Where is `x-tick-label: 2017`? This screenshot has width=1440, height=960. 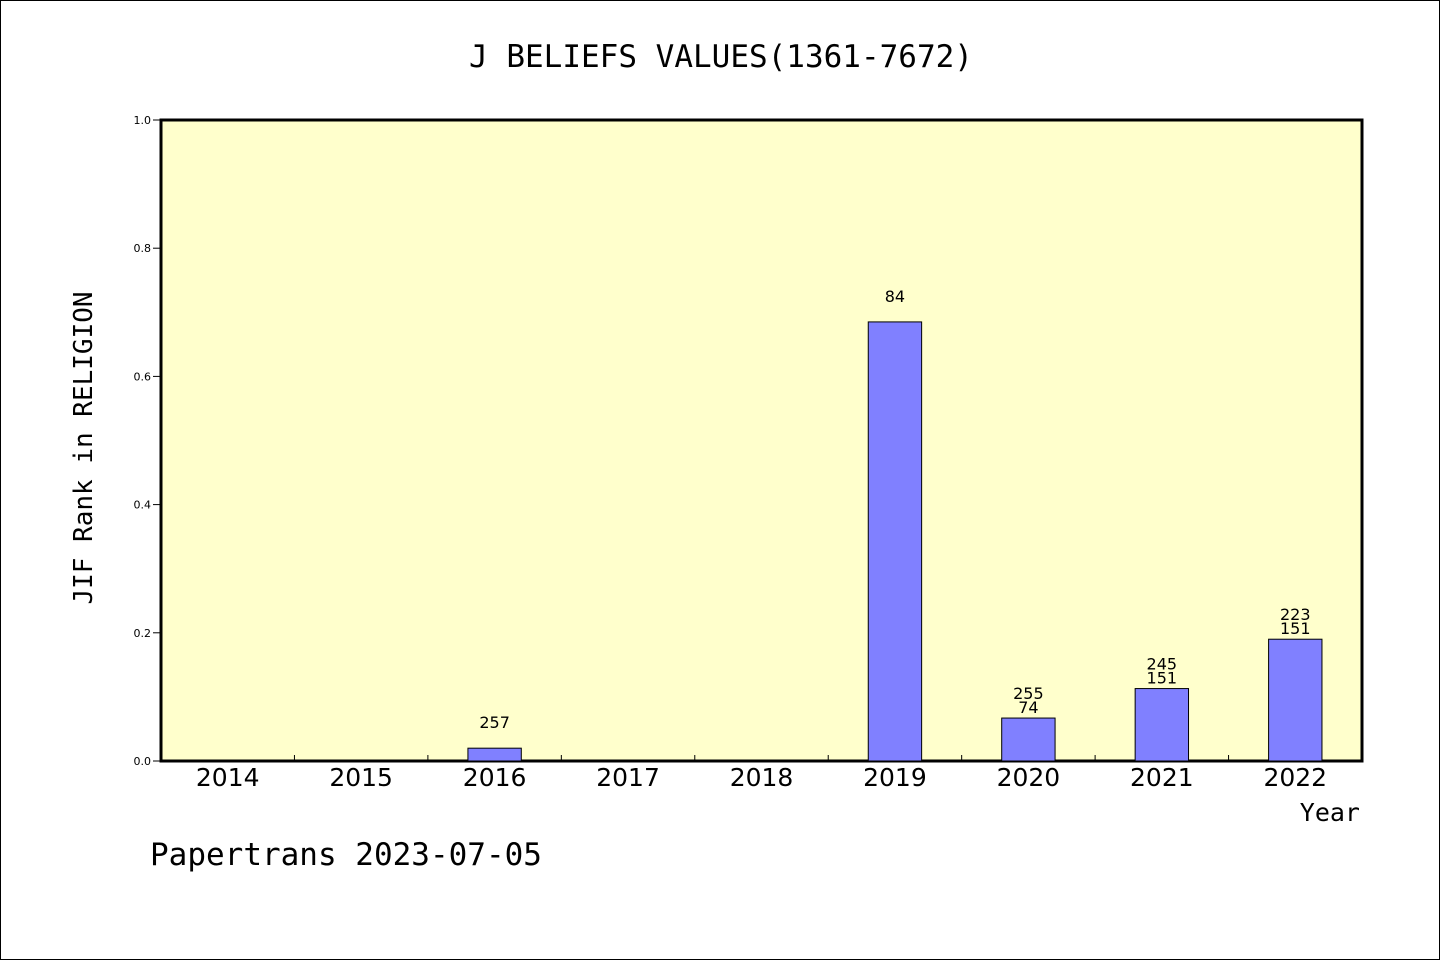 x-tick-label: 2017 is located at coordinates (628, 777).